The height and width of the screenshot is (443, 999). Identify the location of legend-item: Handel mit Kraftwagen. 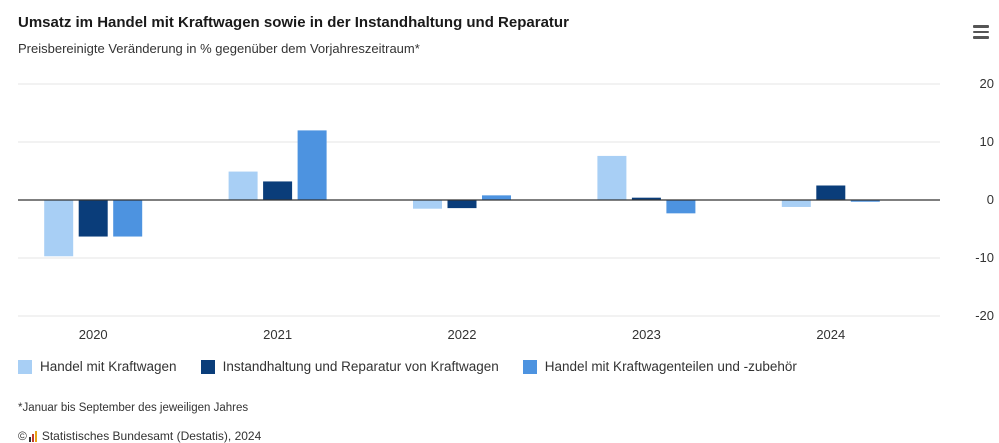
(97, 366).